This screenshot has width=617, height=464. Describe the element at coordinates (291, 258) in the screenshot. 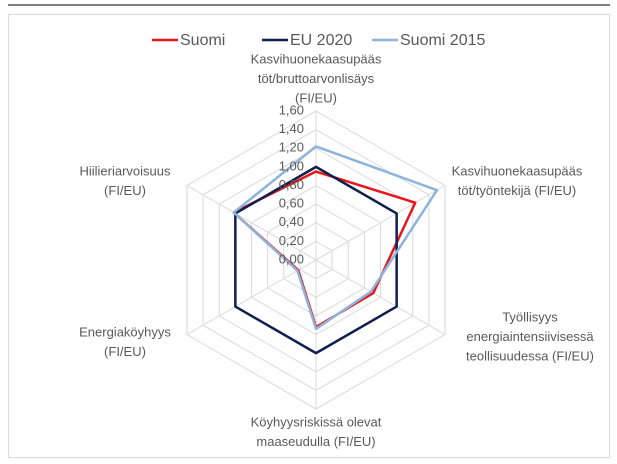

I see `tick-label: 0,00` at that location.